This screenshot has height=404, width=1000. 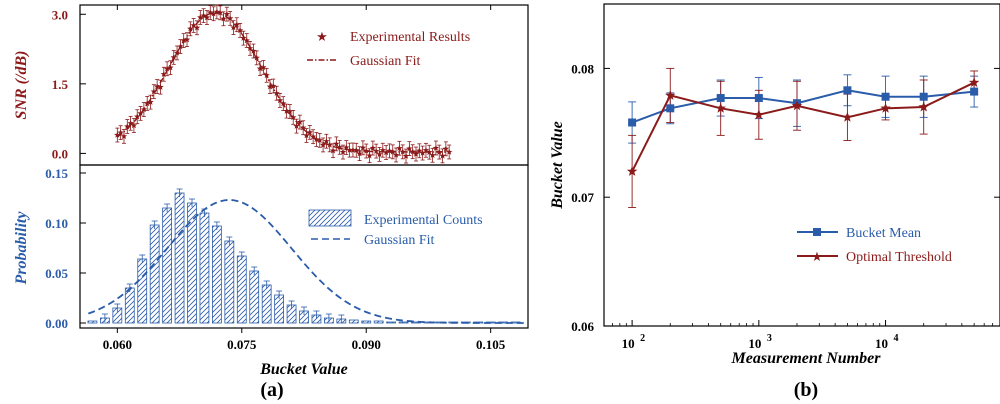 I want to click on b-series, so click(x=803, y=137).